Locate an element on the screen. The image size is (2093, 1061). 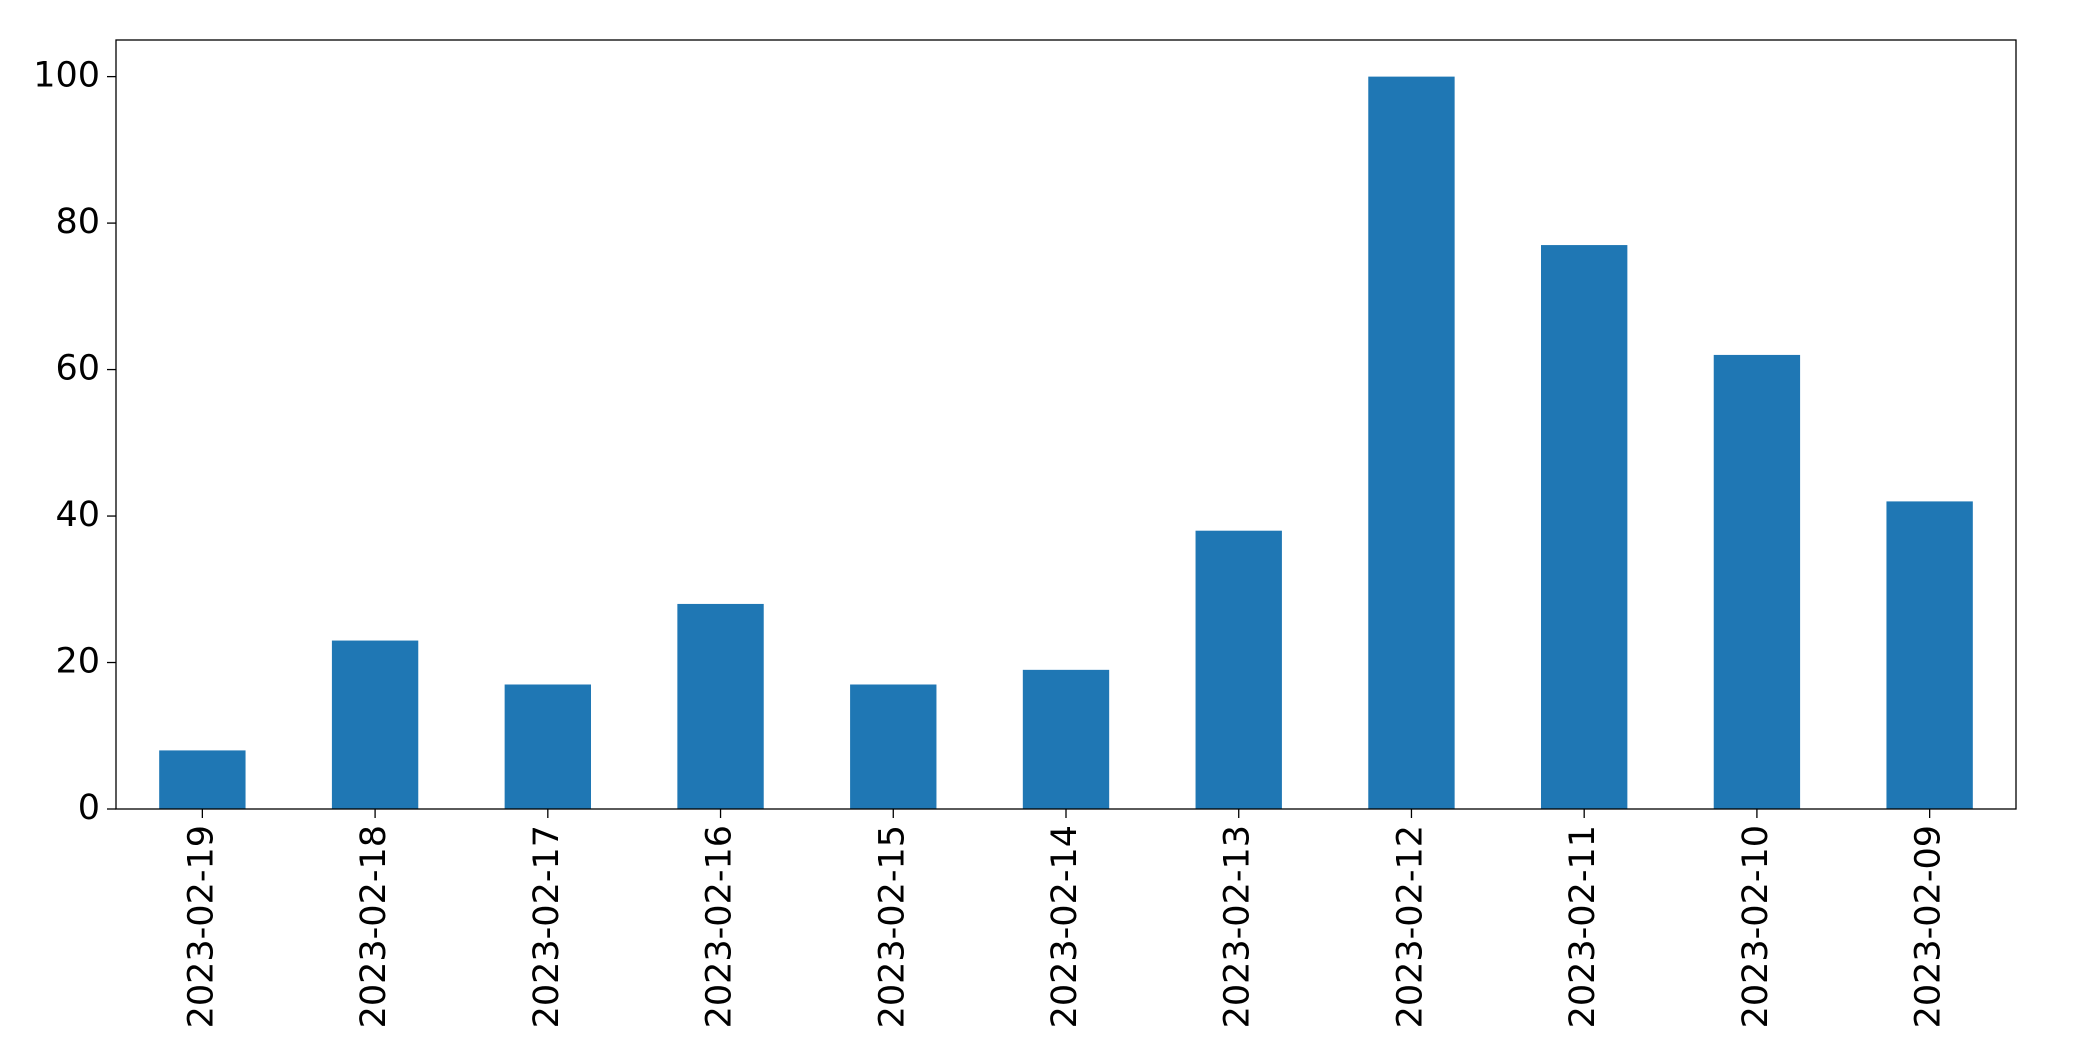
x-tick-label: 2023-02-18 is located at coordinates (374, 926).